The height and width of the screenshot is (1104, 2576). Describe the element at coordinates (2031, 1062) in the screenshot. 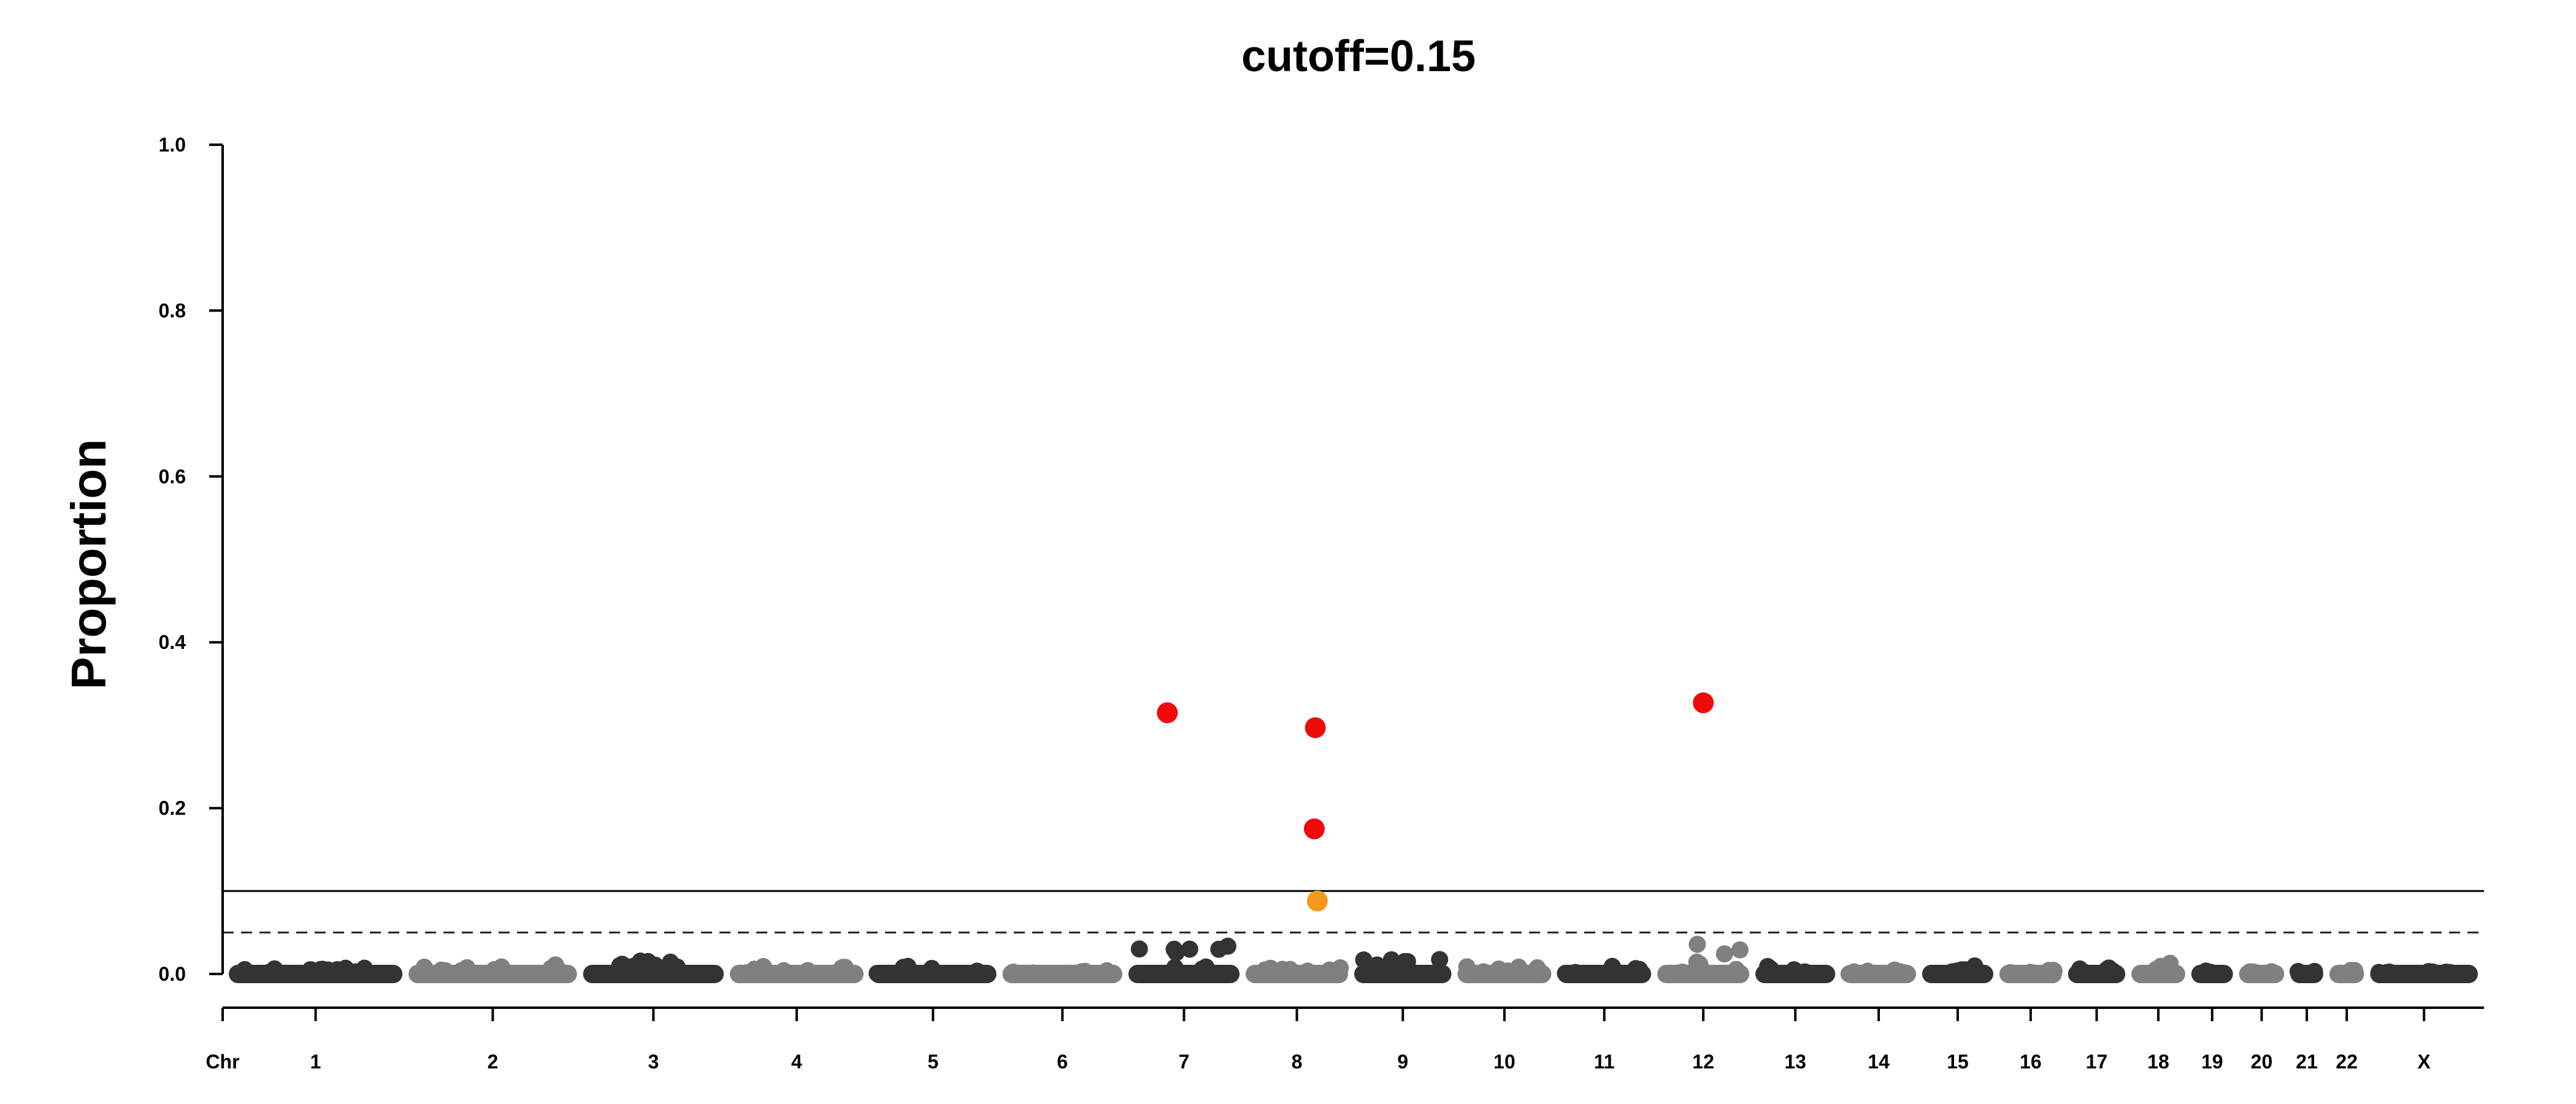

I see `x-tick-label-chr-16: 16` at that location.